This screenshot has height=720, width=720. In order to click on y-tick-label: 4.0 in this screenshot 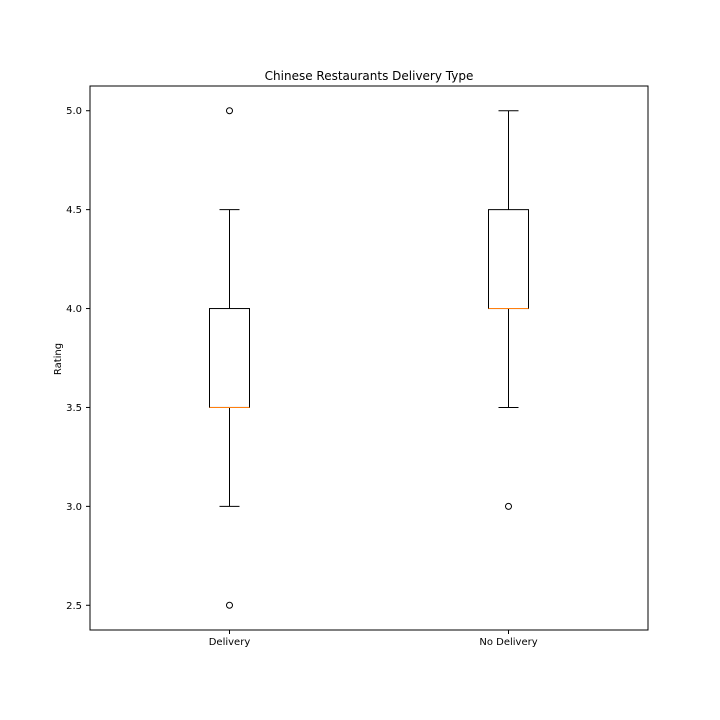, I will do `click(74, 309)`.